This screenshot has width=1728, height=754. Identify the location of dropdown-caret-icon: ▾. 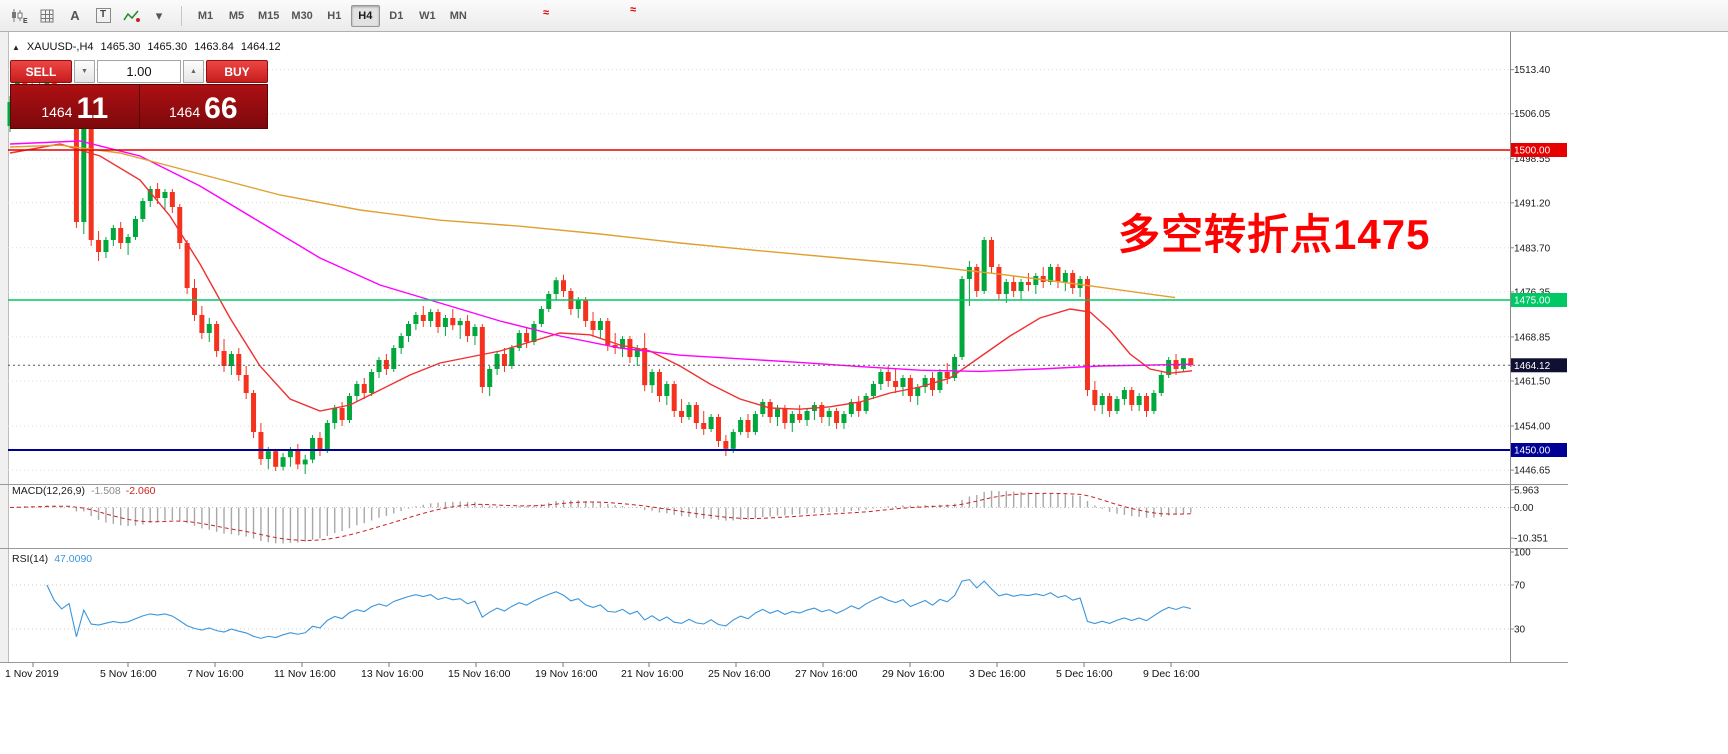
(159, 15).